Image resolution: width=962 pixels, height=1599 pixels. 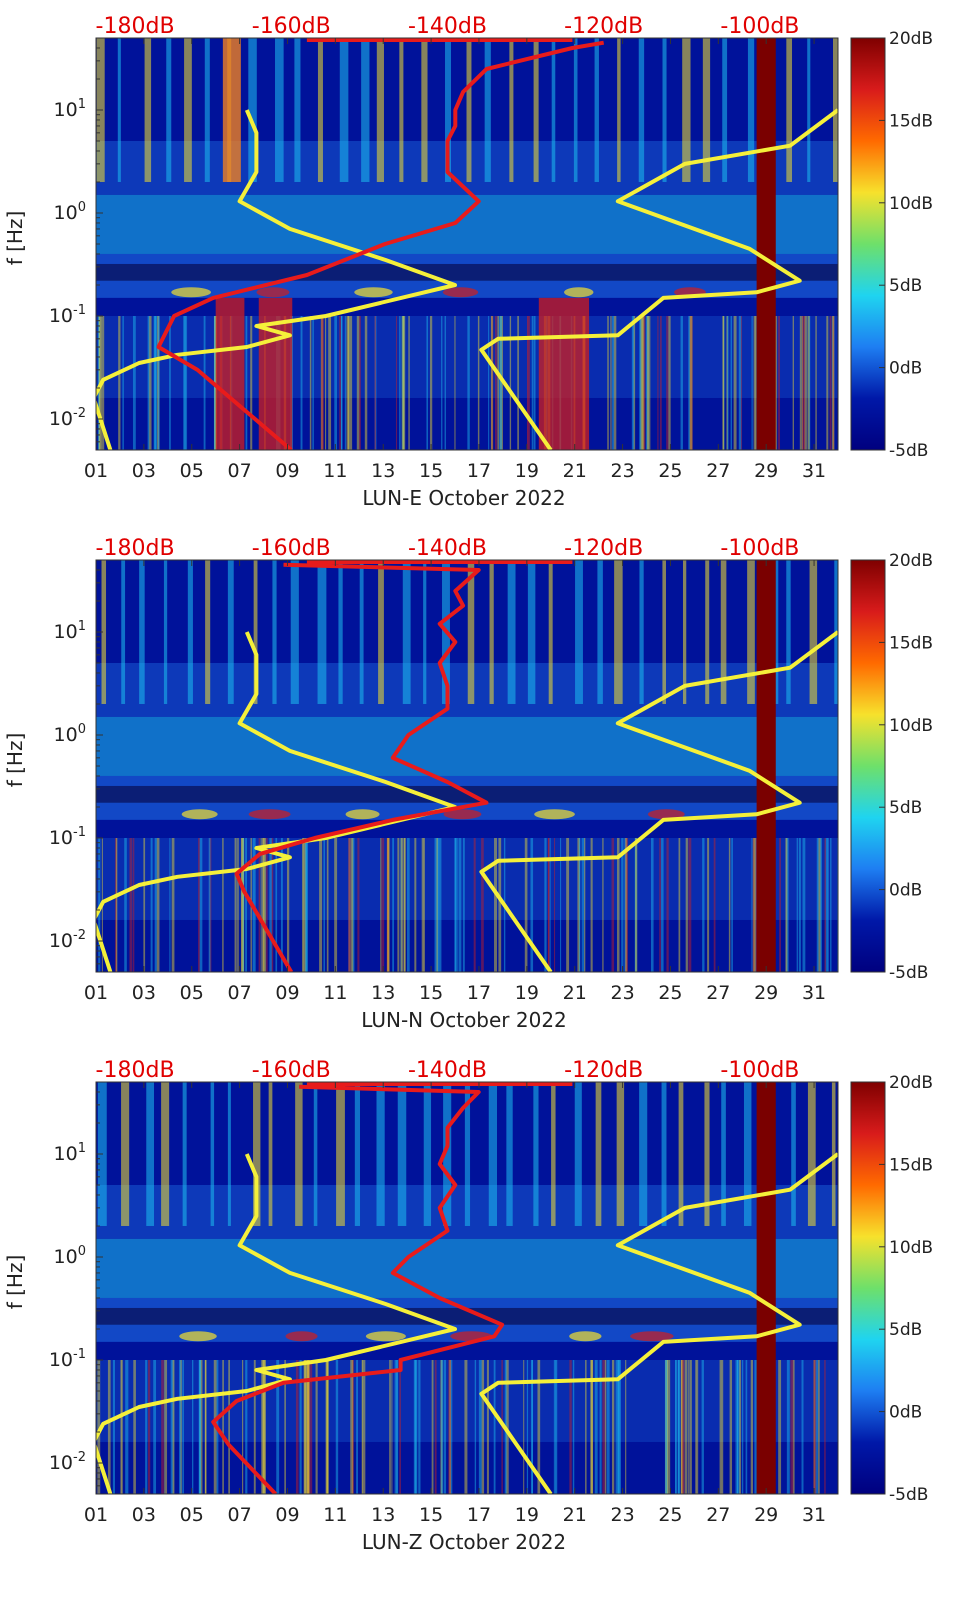 What do you see at coordinates (622, 1515) in the screenshot?
I see `x-tick-label: 23` at bounding box center [622, 1515].